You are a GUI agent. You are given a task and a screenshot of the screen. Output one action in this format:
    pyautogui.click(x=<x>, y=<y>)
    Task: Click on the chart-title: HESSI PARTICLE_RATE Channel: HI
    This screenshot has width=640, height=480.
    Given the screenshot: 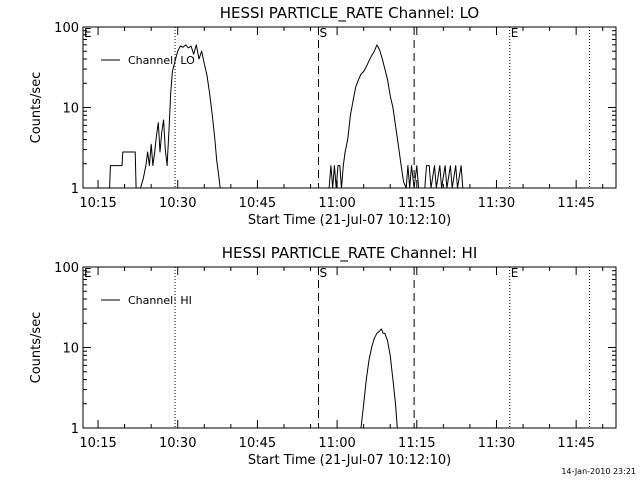 What is the action you would take?
    pyautogui.click(x=350, y=253)
    